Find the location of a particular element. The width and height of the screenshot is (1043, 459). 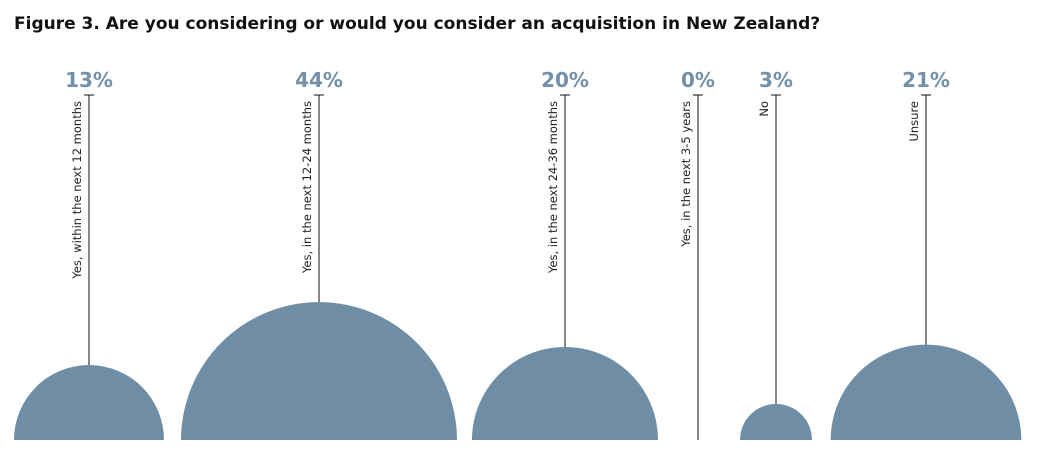

value-label: 13% is located at coordinates (89, 80).